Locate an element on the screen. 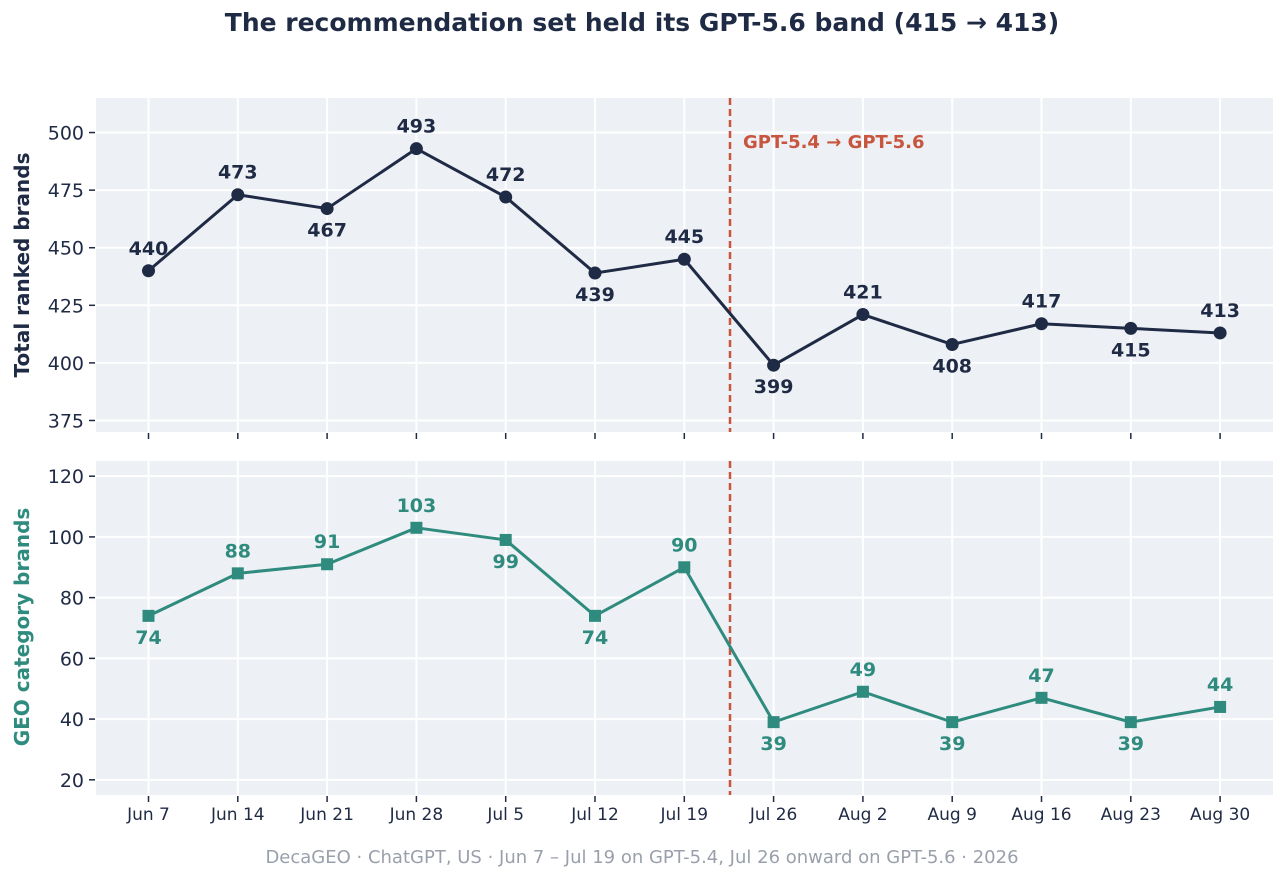 Image resolution: width=1285 pixels, height=880 pixels. top-data-label: 413 is located at coordinates (1220, 311).